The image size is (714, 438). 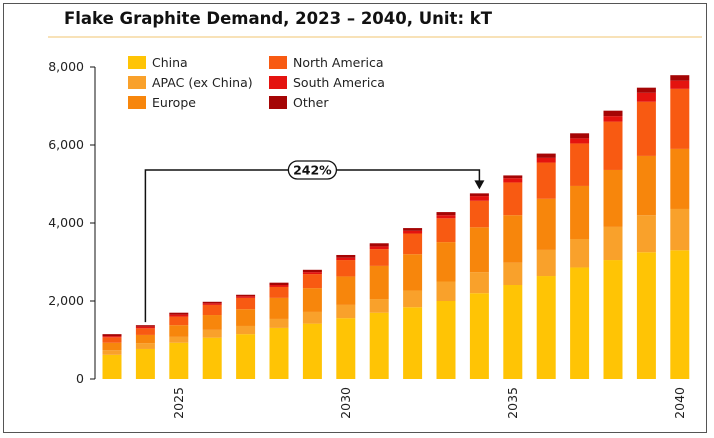 I want to click on legend-label: North America, so click(x=338, y=62).